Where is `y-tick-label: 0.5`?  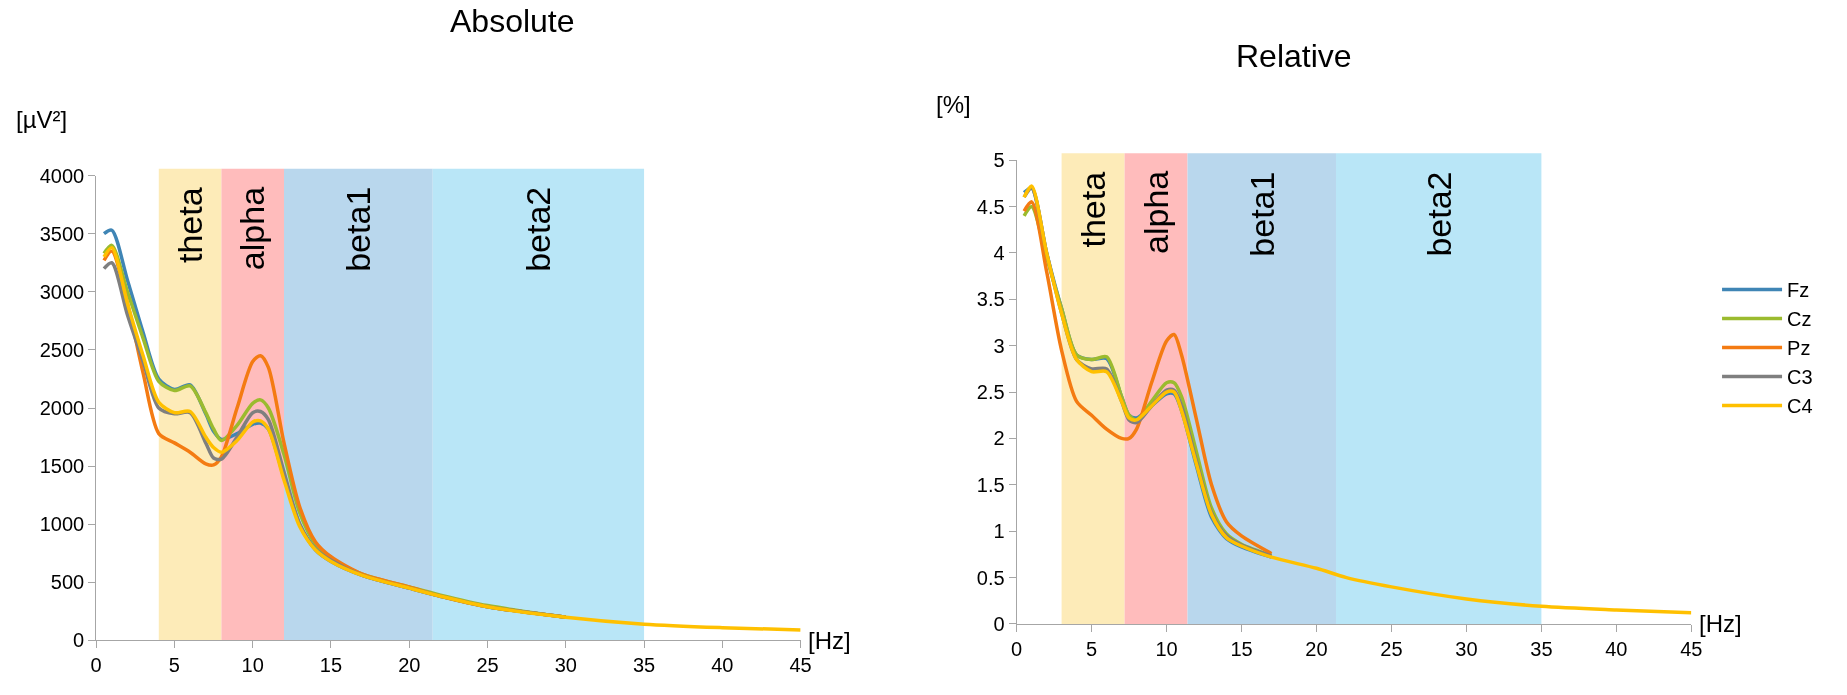 y-tick-label: 0.5 is located at coordinates (990, 577).